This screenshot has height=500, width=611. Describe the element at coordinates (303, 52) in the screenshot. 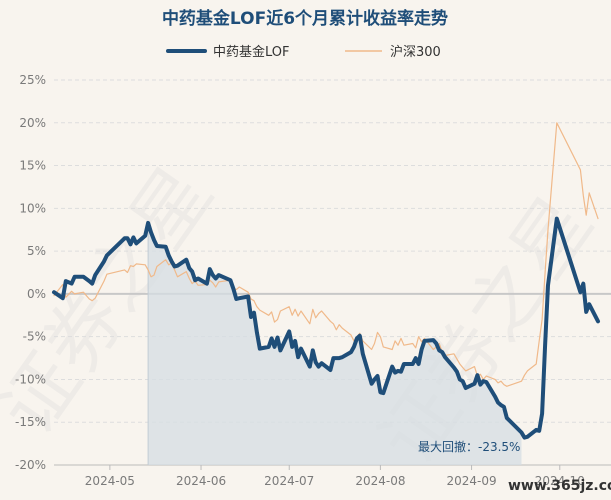

I see `legend: 中药基金LOF 沪深300` at that location.